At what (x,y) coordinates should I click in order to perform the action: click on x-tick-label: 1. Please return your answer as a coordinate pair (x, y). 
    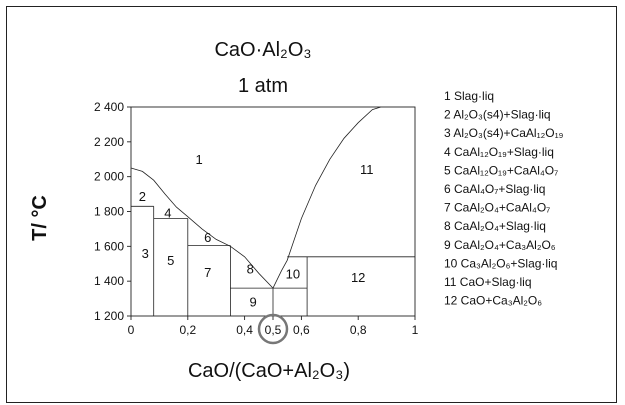
    Looking at the image, I should click on (415, 330).